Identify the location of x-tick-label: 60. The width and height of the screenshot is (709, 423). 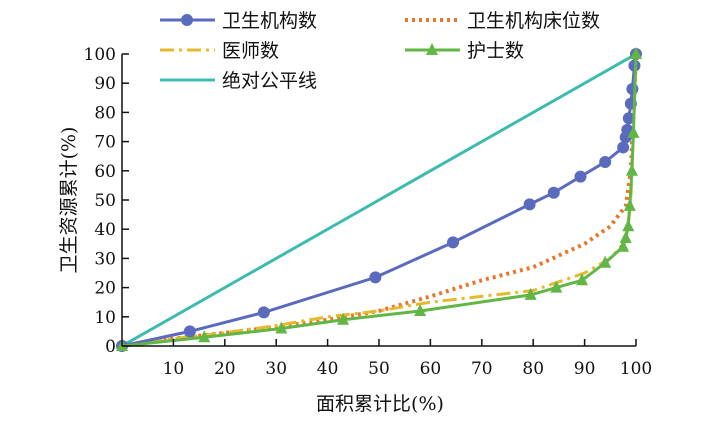
(431, 369).